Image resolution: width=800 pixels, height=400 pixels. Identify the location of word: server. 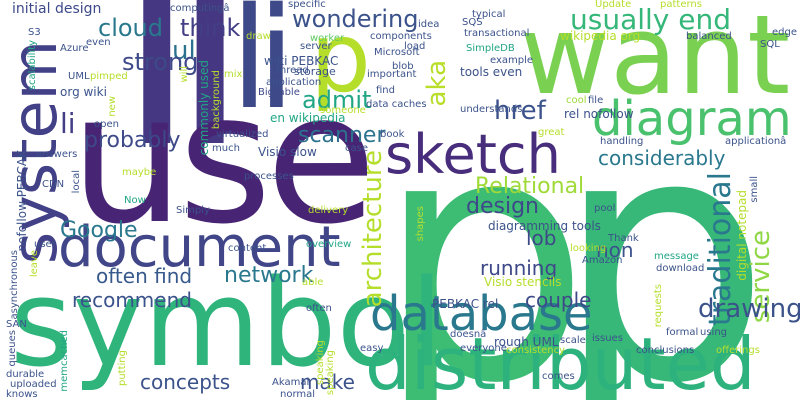
(316, 46).